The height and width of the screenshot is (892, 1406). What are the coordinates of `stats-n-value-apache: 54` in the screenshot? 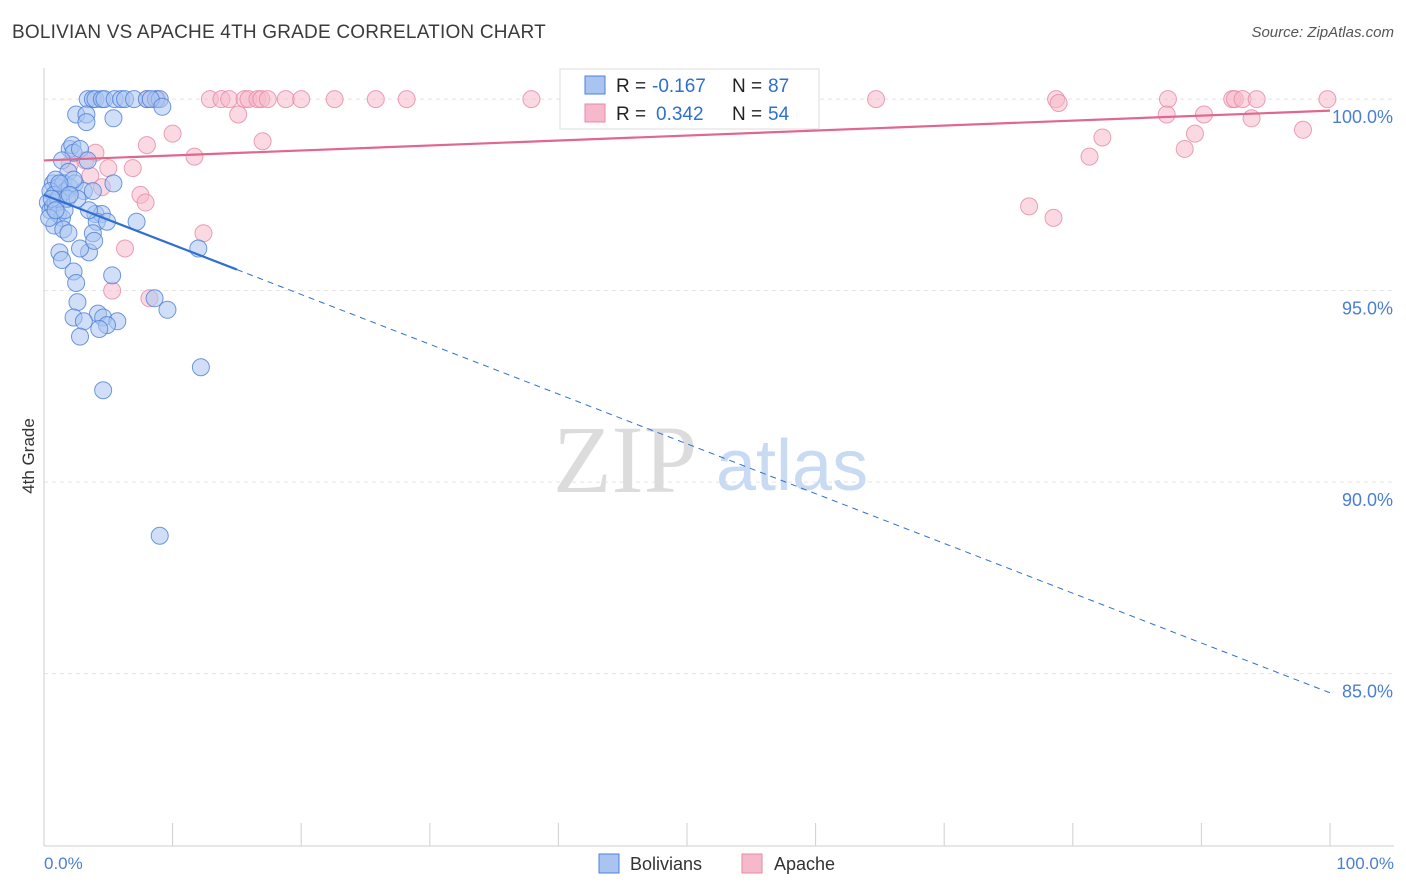 It's located at (779, 114).